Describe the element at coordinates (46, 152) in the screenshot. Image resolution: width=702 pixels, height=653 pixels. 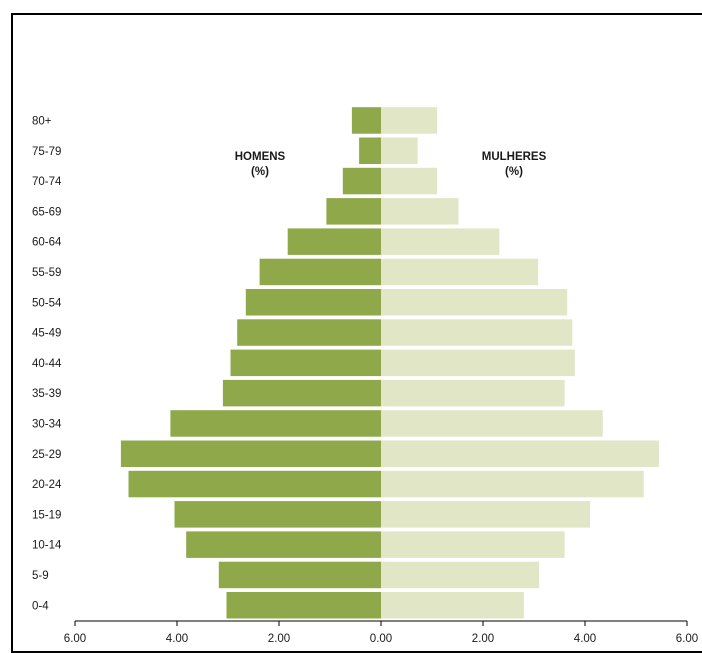
I see `age-label-75-79: 75-79` at that location.